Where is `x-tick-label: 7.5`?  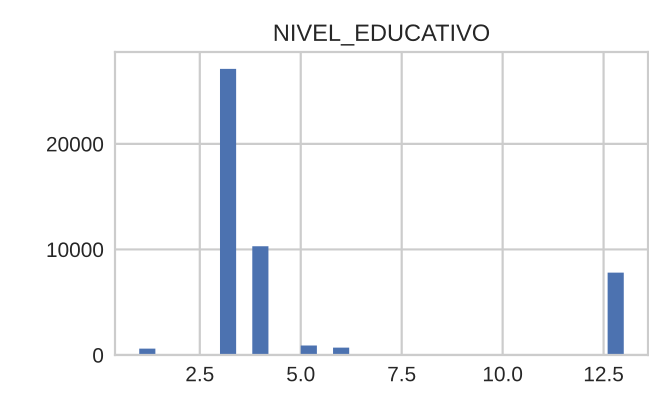 x-tick-label: 7.5 is located at coordinates (402, 374).